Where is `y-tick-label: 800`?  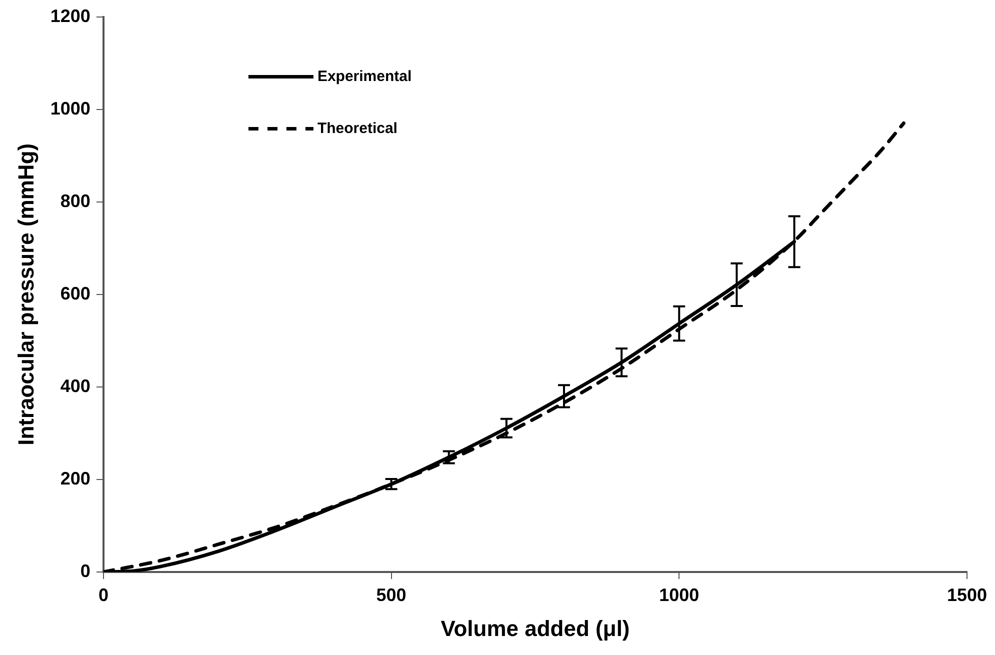 y-tick-label: 800 is located at coordinates (75, 200).